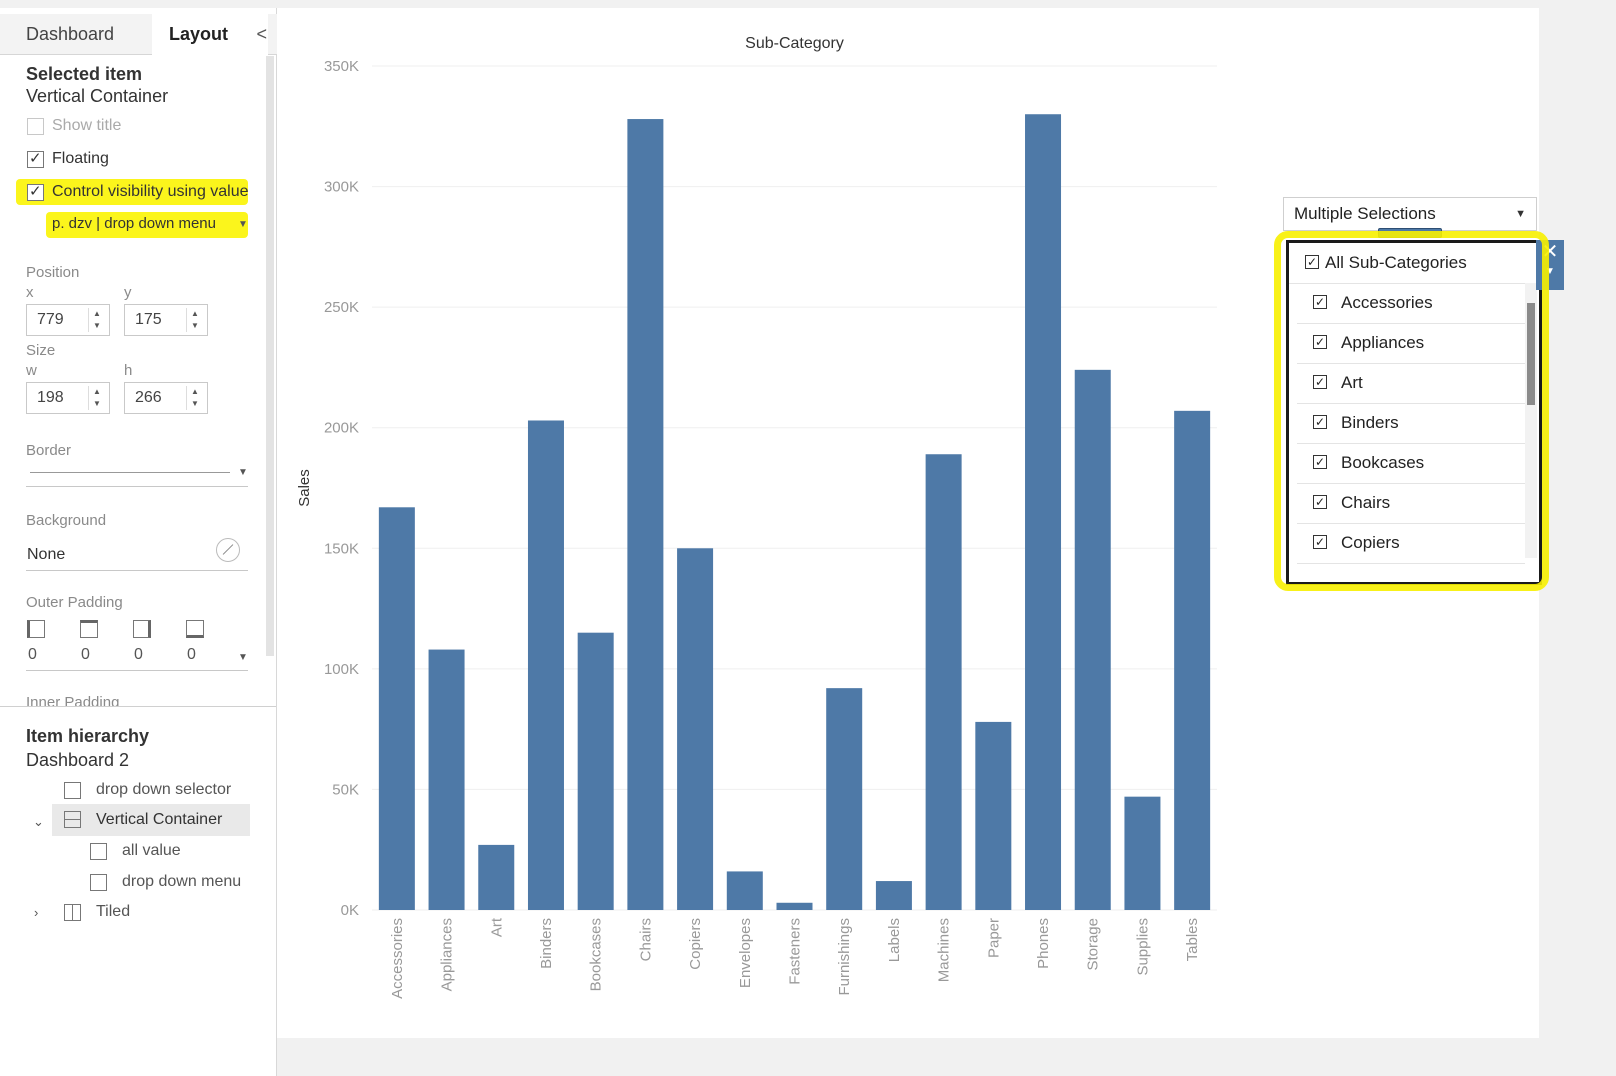  What do you see at coordinates (1407, 263) in the screenshot?
I see `filter-item: ✓ All Sub-Categories` at bounding box center [1407, 263].